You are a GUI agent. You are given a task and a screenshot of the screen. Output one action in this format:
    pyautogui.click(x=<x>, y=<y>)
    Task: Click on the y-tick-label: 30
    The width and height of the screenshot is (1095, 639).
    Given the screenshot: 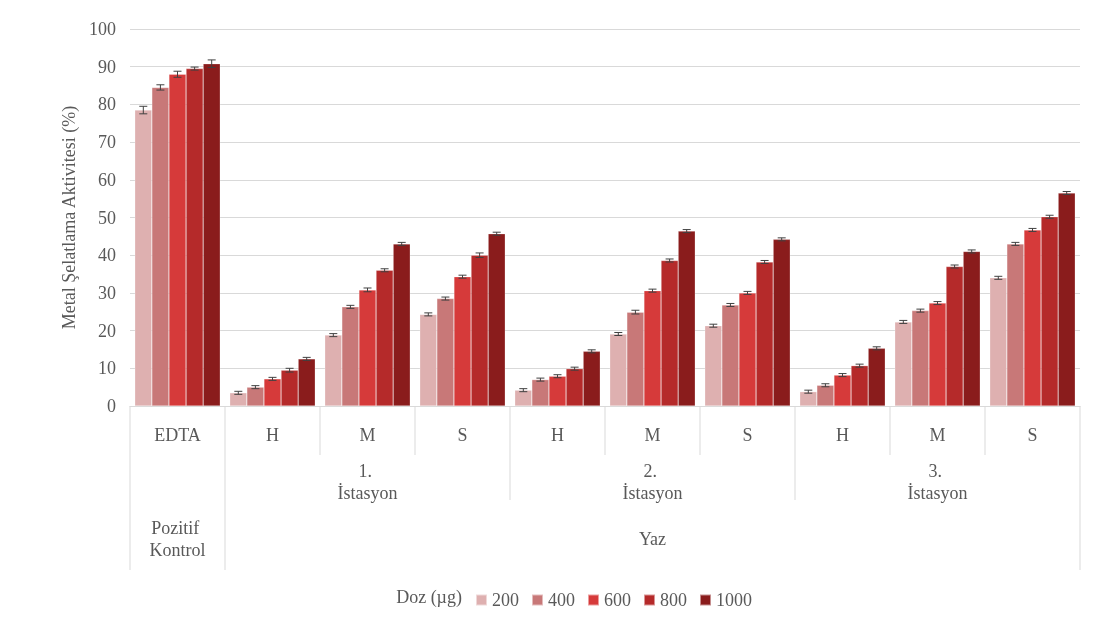 What is the action you would take?
    pyautogui.click(x=107, y=292)
    